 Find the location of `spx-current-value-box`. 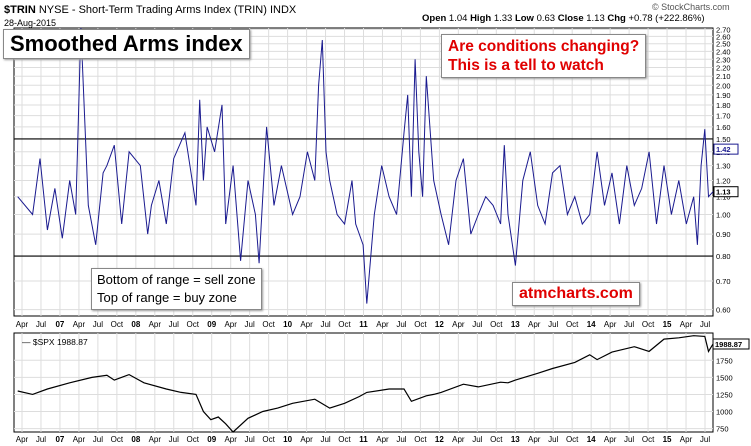

spx-current-value-box is located at coordinates (731, 344).